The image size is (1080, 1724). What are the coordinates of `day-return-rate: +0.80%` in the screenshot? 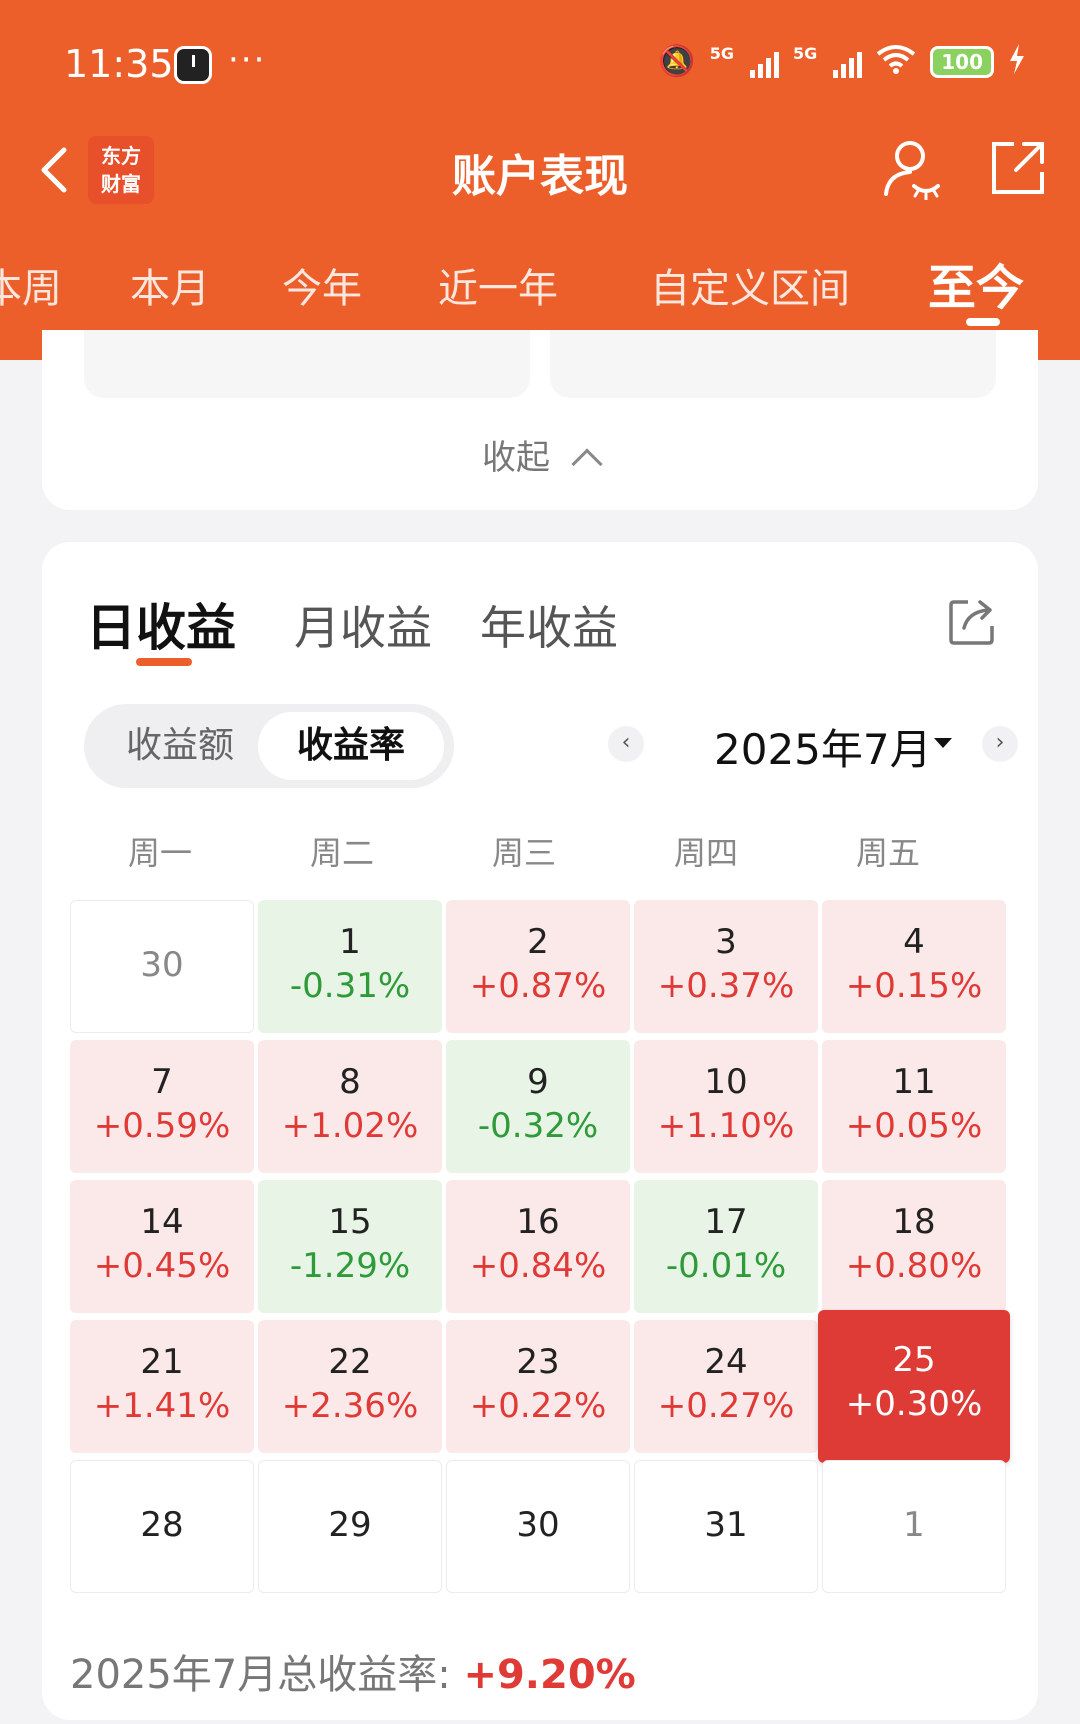 It's located at (914, 1266).